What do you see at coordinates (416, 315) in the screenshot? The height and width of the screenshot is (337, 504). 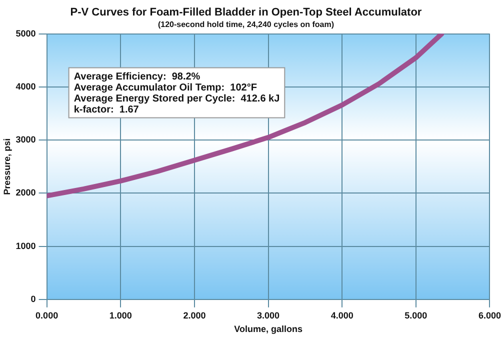 I see `x-tick-label: 5.000` at bounding box center [416, 315].